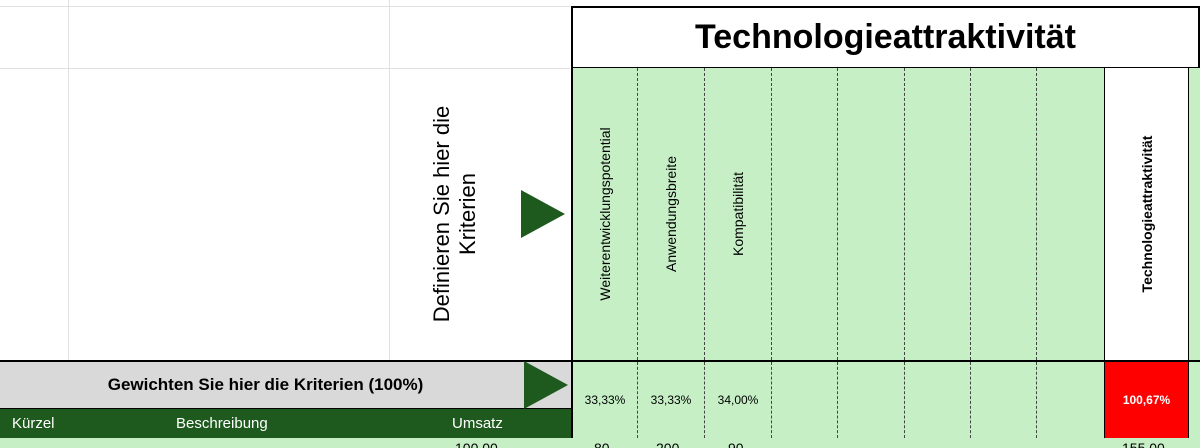  I want to click on criterion-label-1: Weiterentwicklungspotential, so click(605, 214).